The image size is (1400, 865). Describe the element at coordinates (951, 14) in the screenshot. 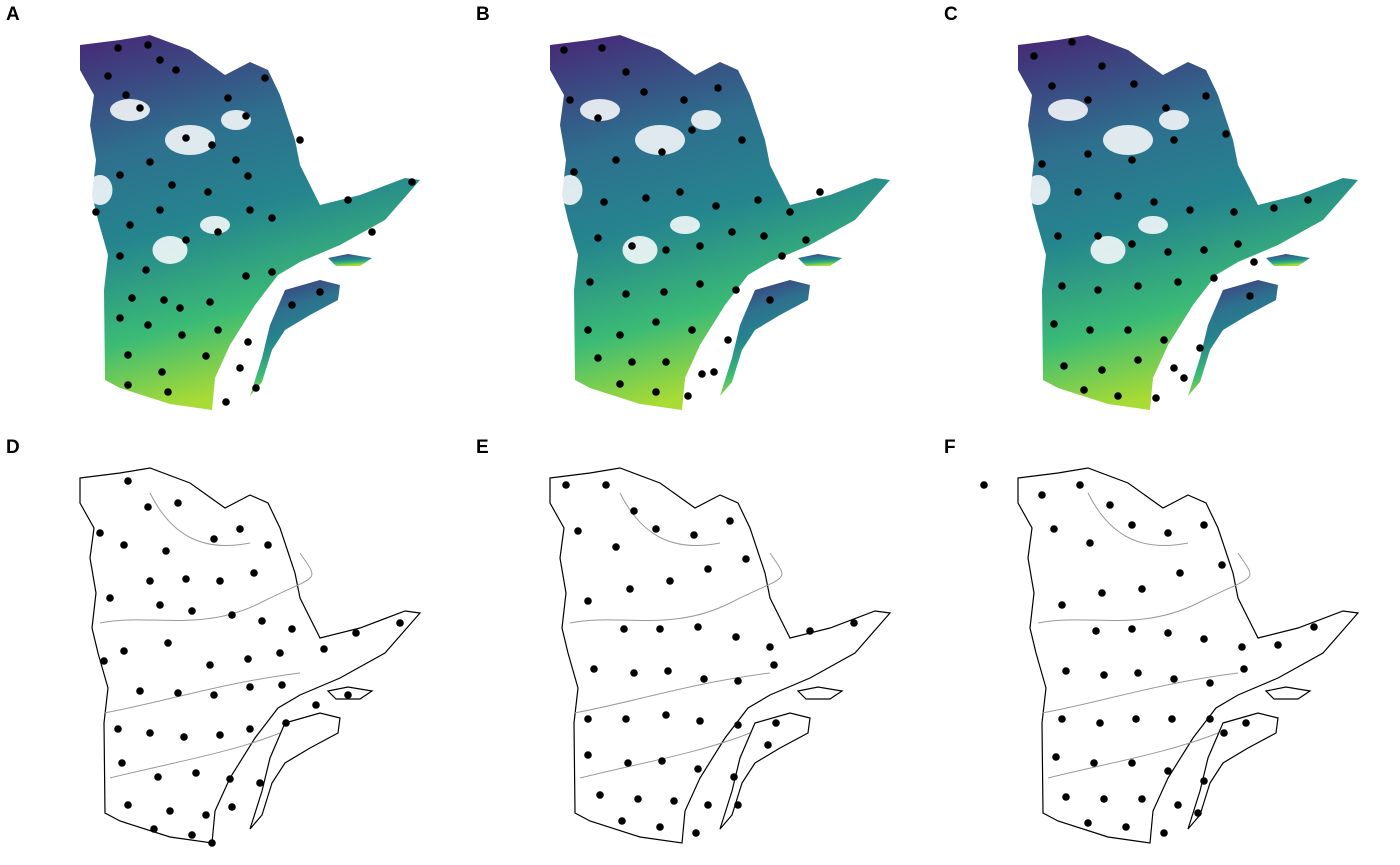

I see `panel-label-c: C` at that location.